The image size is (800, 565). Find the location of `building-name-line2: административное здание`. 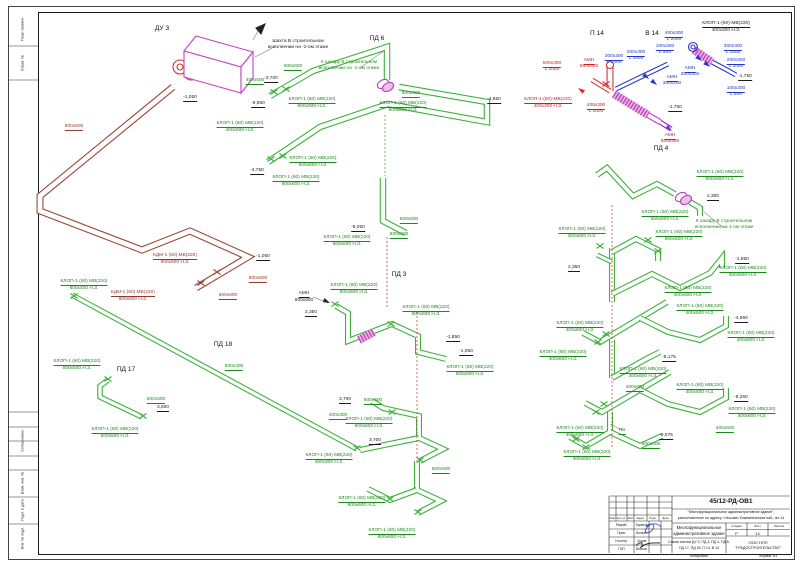

building-name-line2: административное здание is located at coordinates (699, 533).